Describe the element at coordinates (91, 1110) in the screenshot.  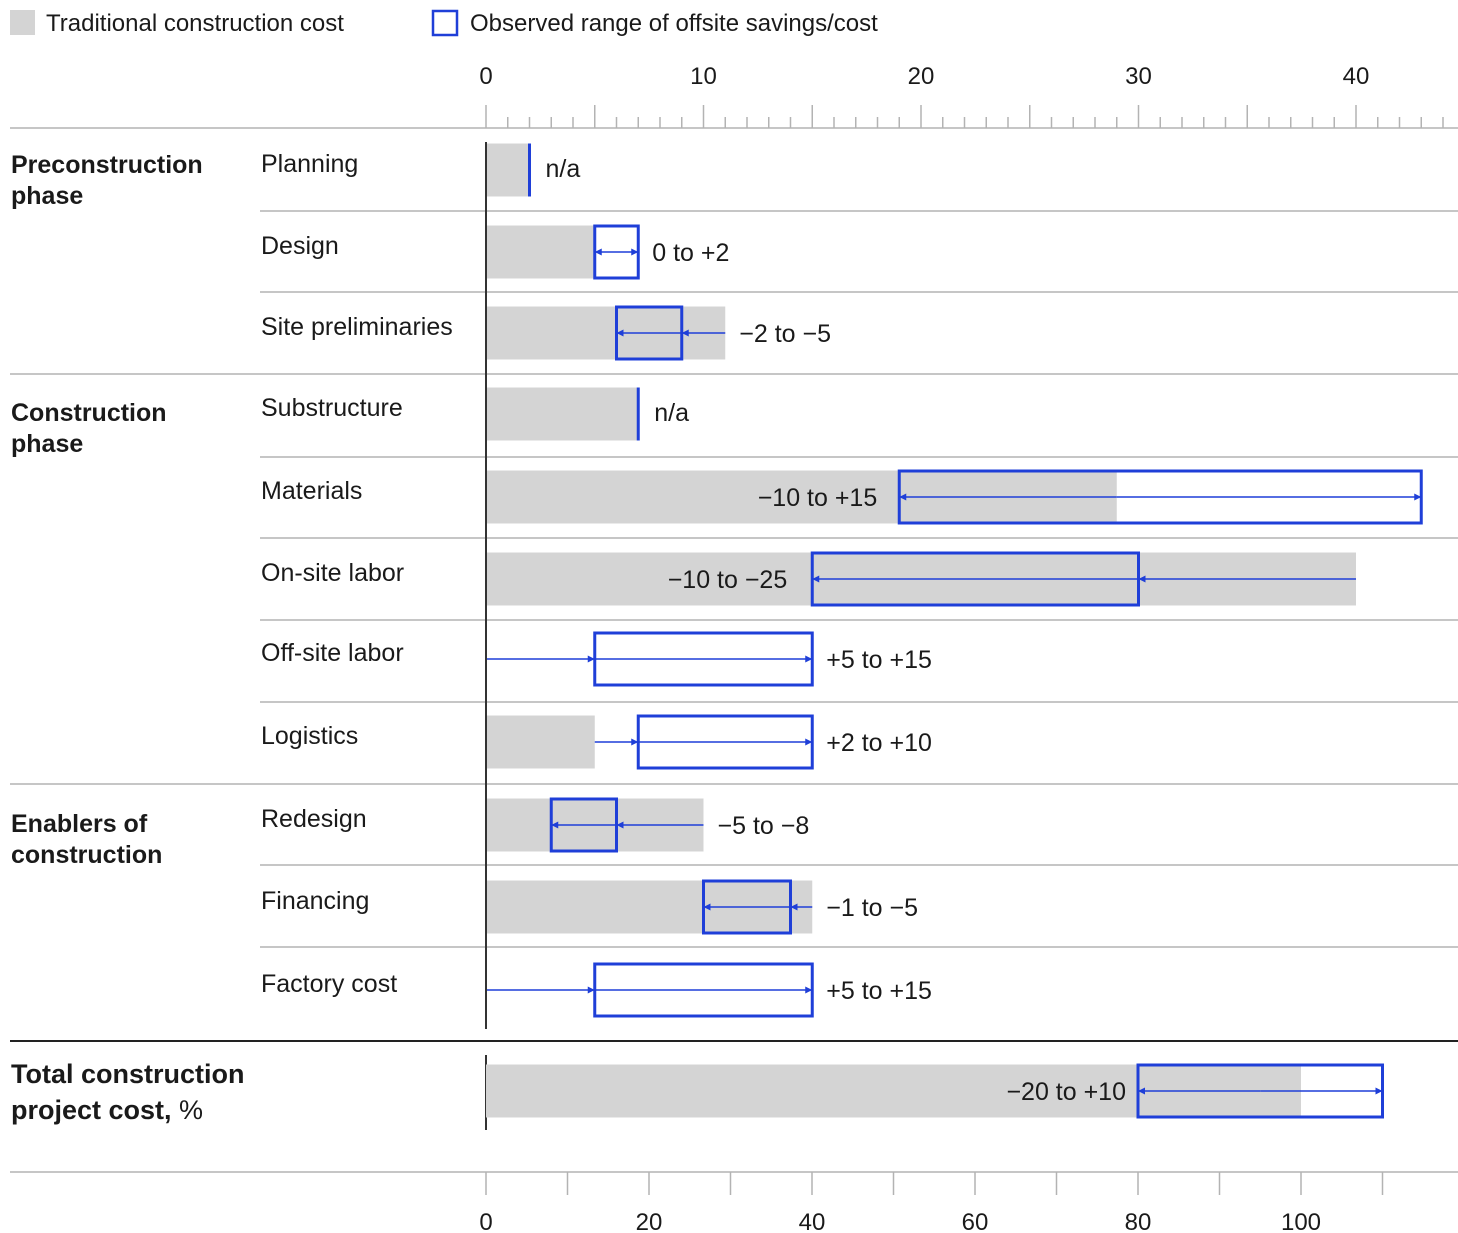
I see `total-label-bold: project cost,` at that location.